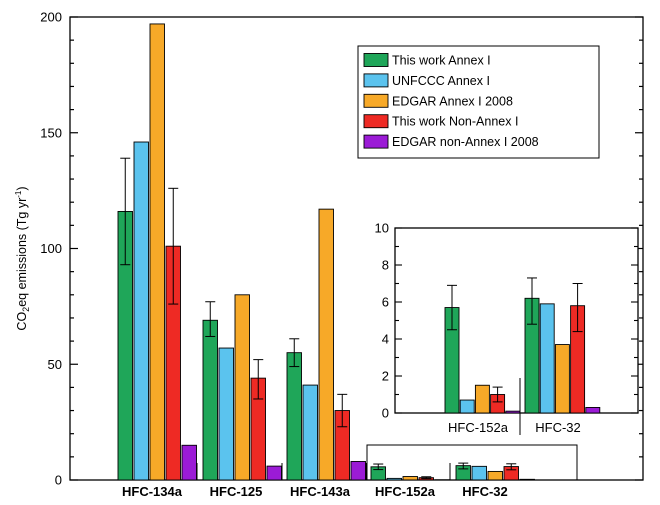 The width and height of the screenshot is (660, 505). I want to click on y-axis-label-part: ), so click(22, 188).